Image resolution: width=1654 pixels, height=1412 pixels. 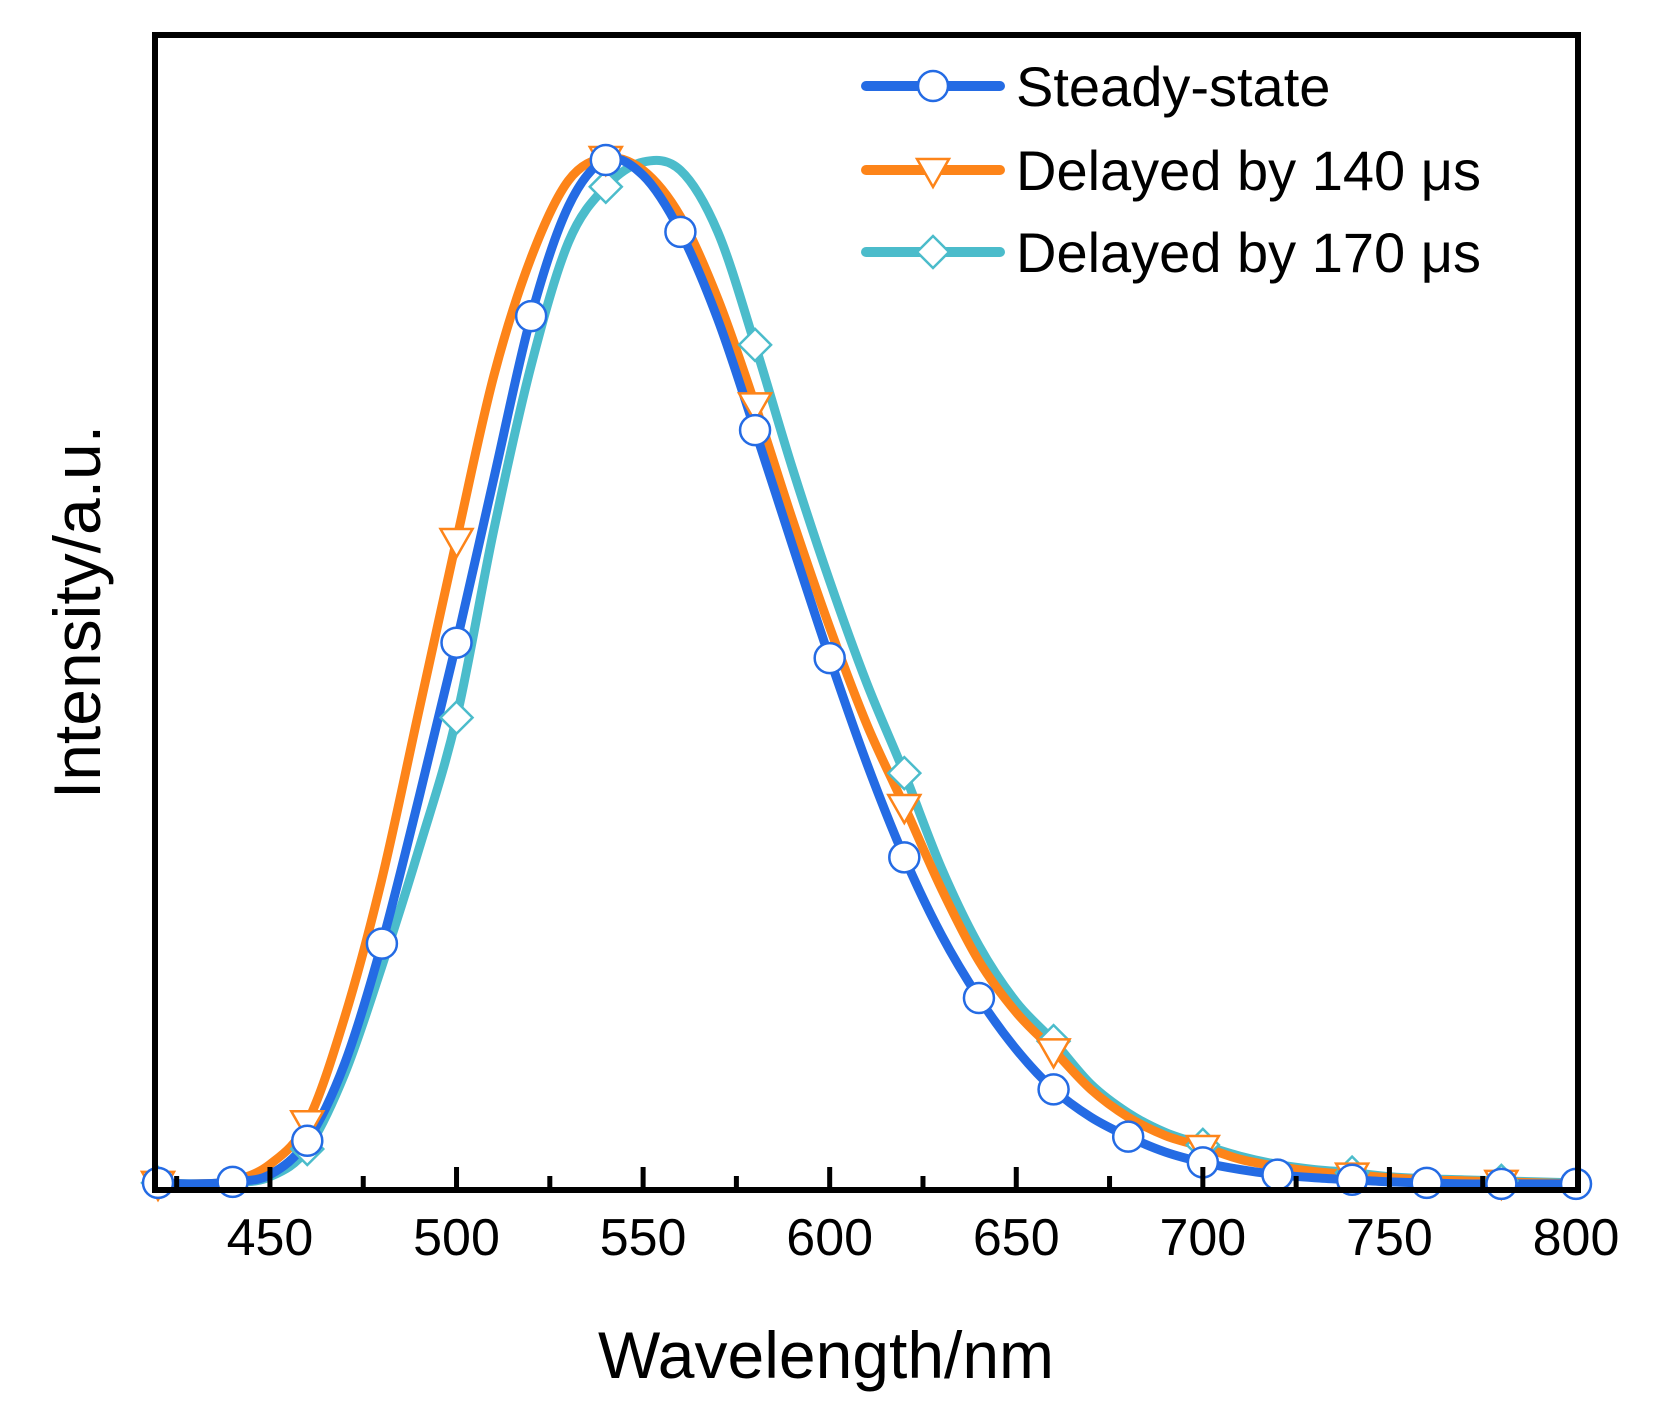 I want to click on x-tick-label: 550, so click(x=643, y=1238).